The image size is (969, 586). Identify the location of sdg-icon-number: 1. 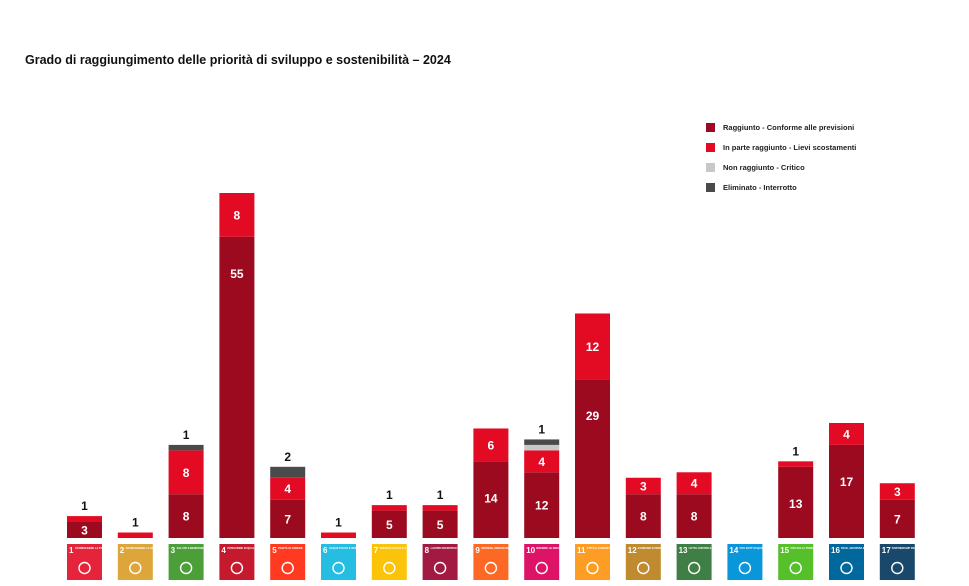
(71, 550).